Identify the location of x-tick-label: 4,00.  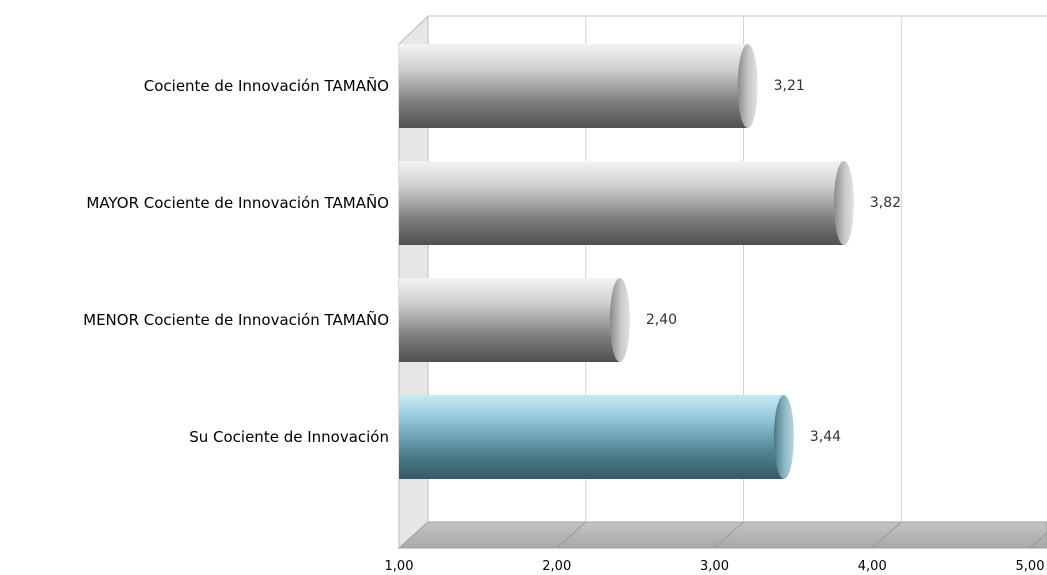
(872, 566).